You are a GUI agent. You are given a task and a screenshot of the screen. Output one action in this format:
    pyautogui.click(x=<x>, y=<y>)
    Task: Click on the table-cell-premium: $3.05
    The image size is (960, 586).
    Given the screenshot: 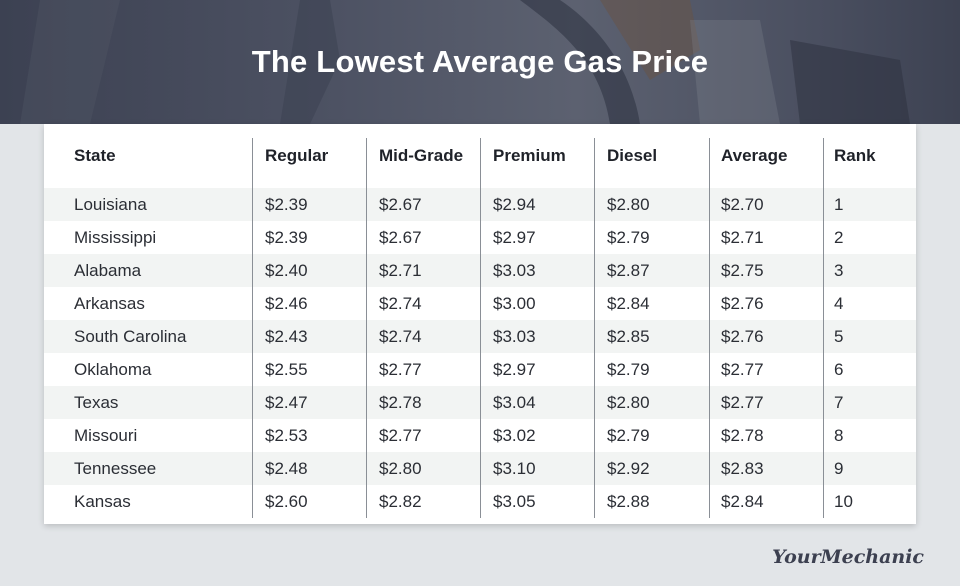 What is the action you would take?
    pyautogui.click(x=514, y=501)
    